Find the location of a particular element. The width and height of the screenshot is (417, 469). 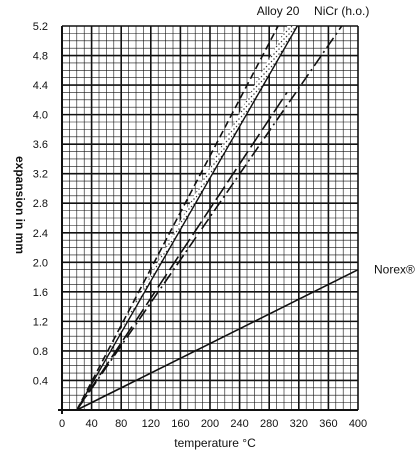

x-tick-label: 40 is located at coordinates (91, 424).